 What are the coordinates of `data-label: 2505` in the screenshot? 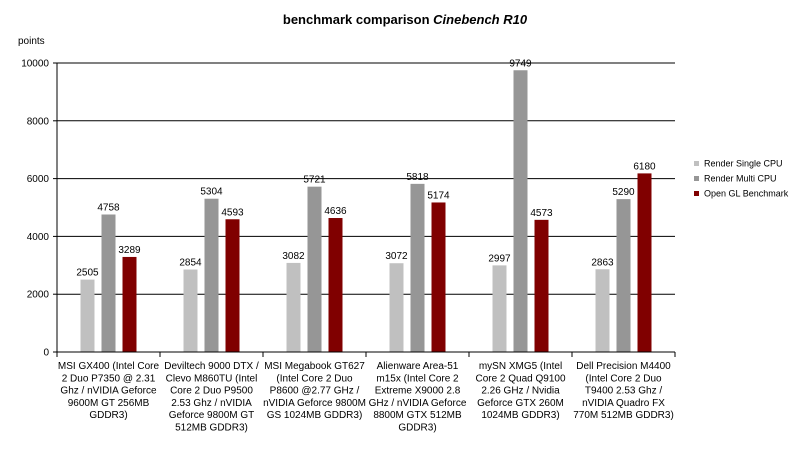 It's located at (87, 273).